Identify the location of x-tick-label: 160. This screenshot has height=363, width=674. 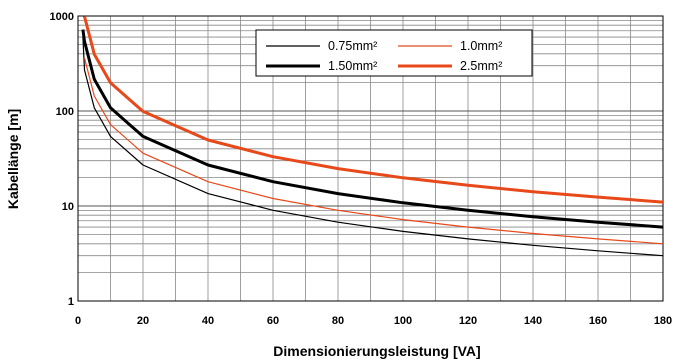
(598, 321).